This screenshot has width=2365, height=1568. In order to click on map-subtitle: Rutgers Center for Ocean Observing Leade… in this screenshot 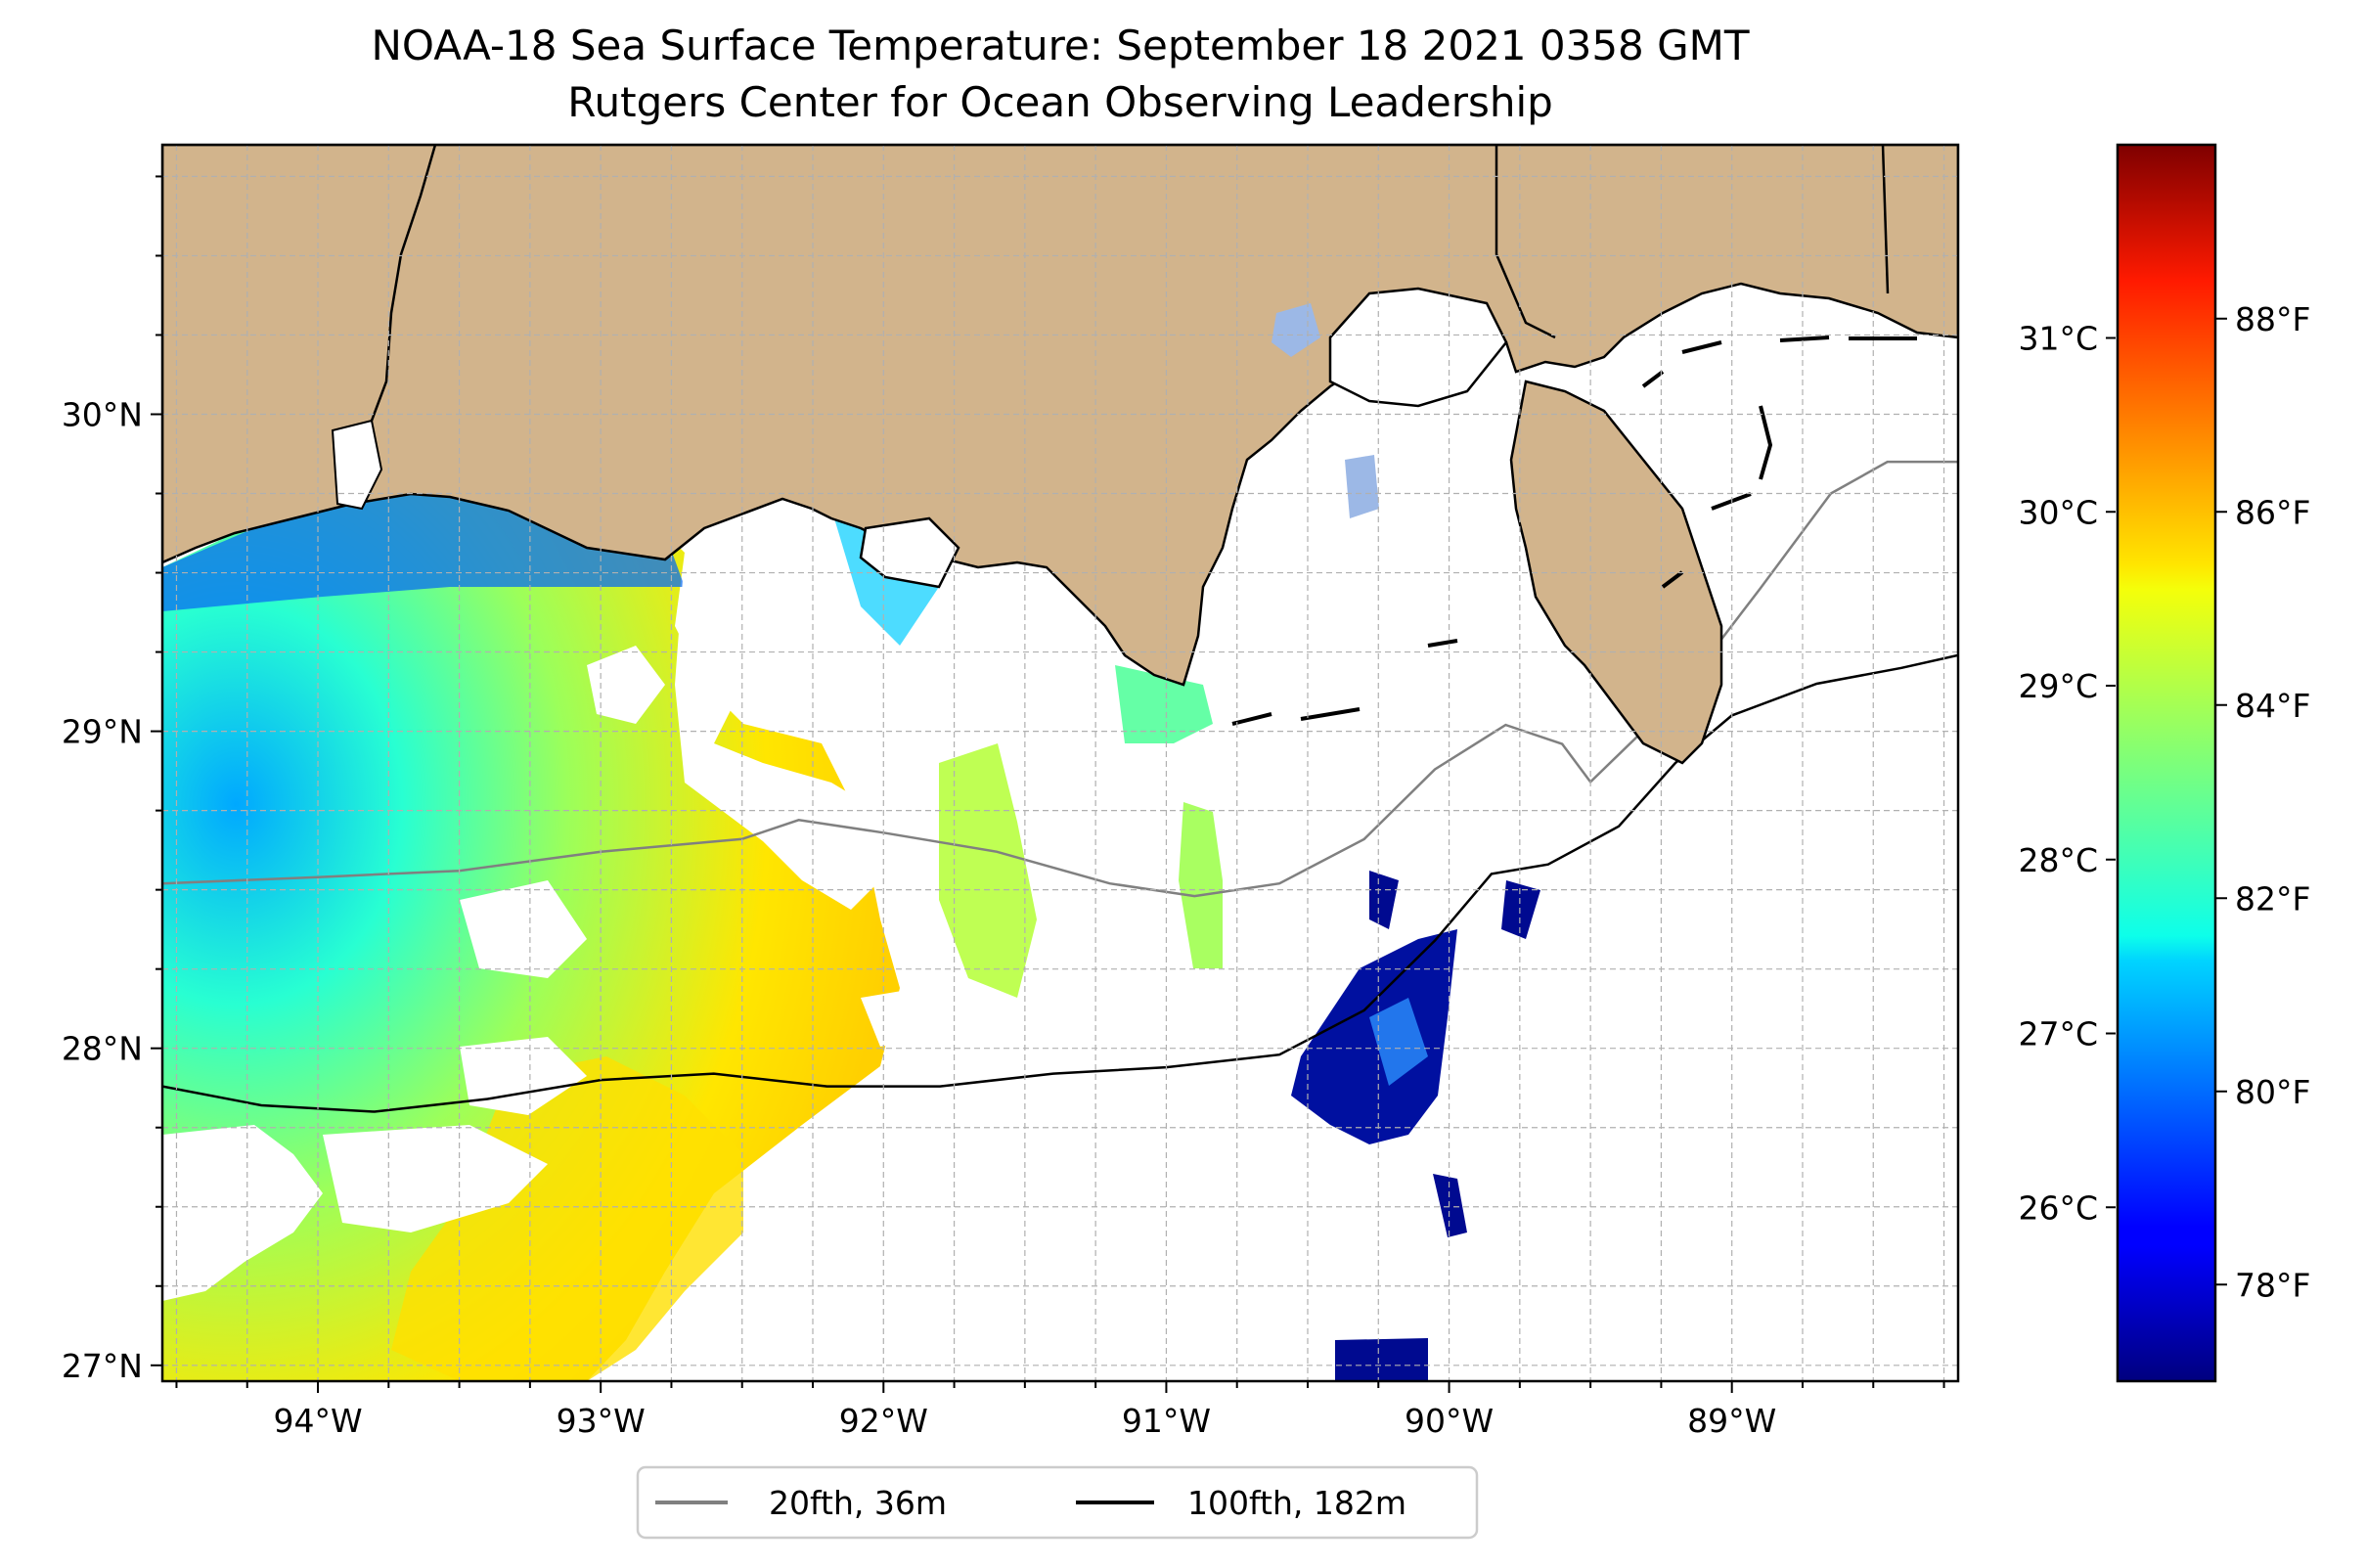, I will do `click(1060, 102)`.